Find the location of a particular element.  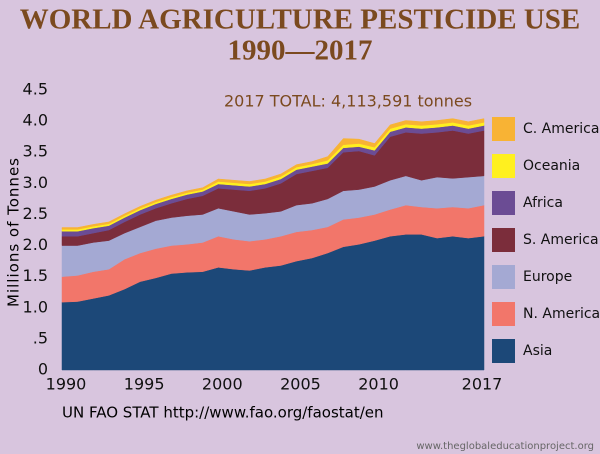

legend-label: Oceania is located at coordinates (551, 166).